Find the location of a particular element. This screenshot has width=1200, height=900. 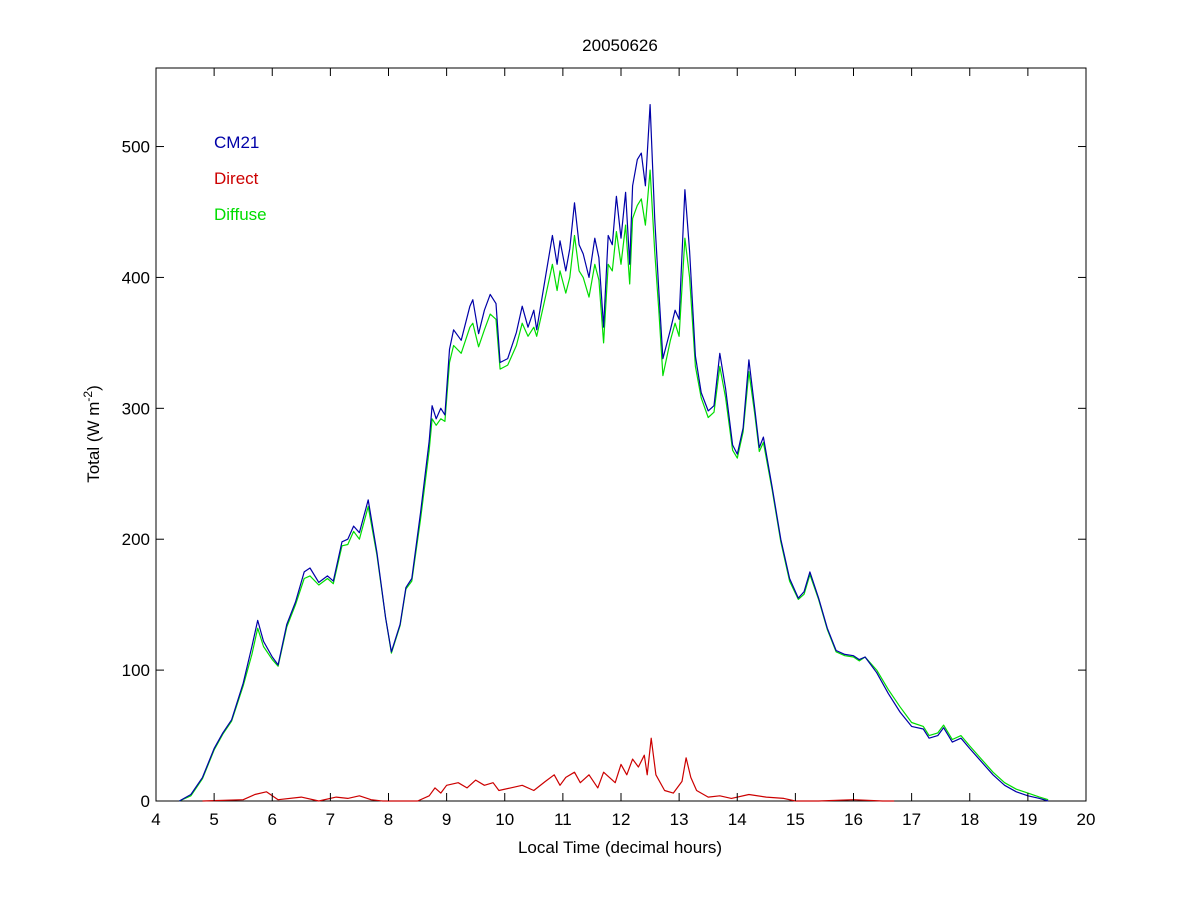

y-tick-label: 400 is located at coordinates (136, 277).